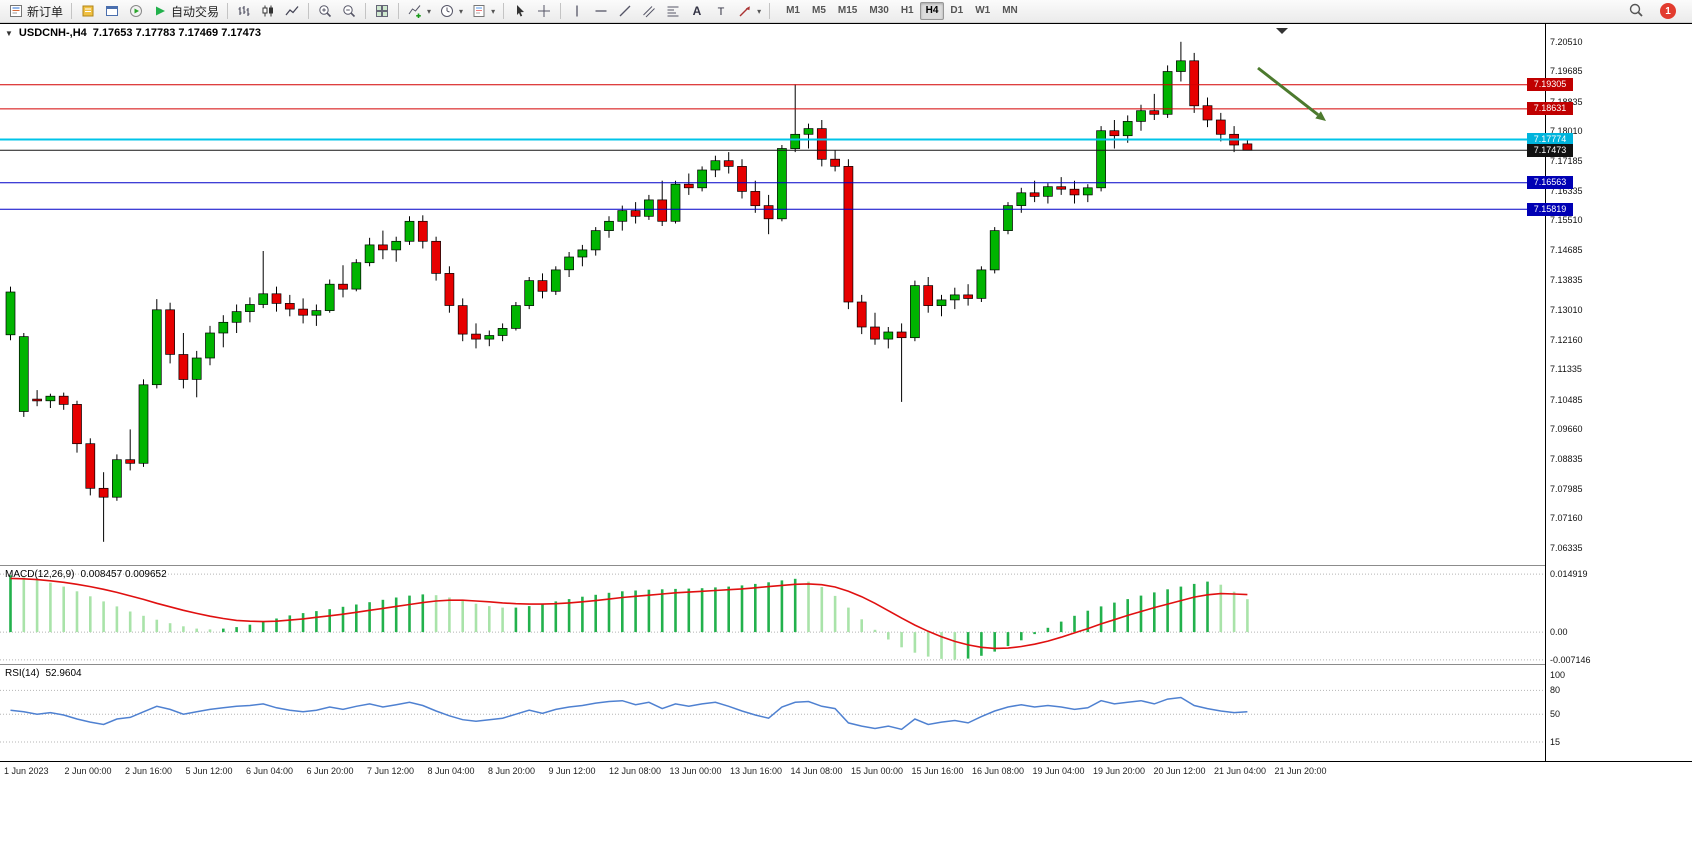  I want to click on notification-badge: 1, so click(1668, 11).